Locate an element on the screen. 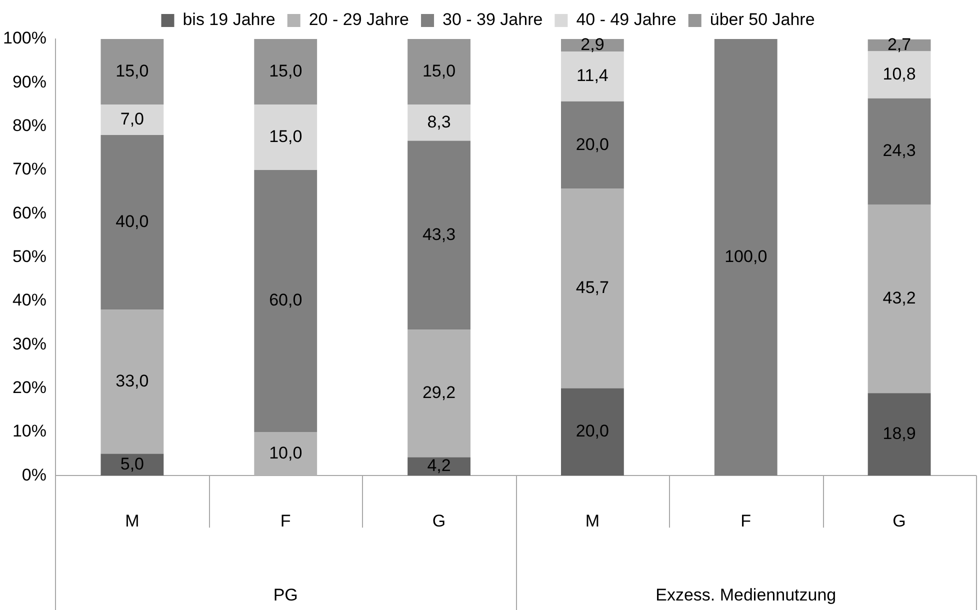 The image size is (978, 610). y-tick-label: 100% is located at coordinates (24, 38).